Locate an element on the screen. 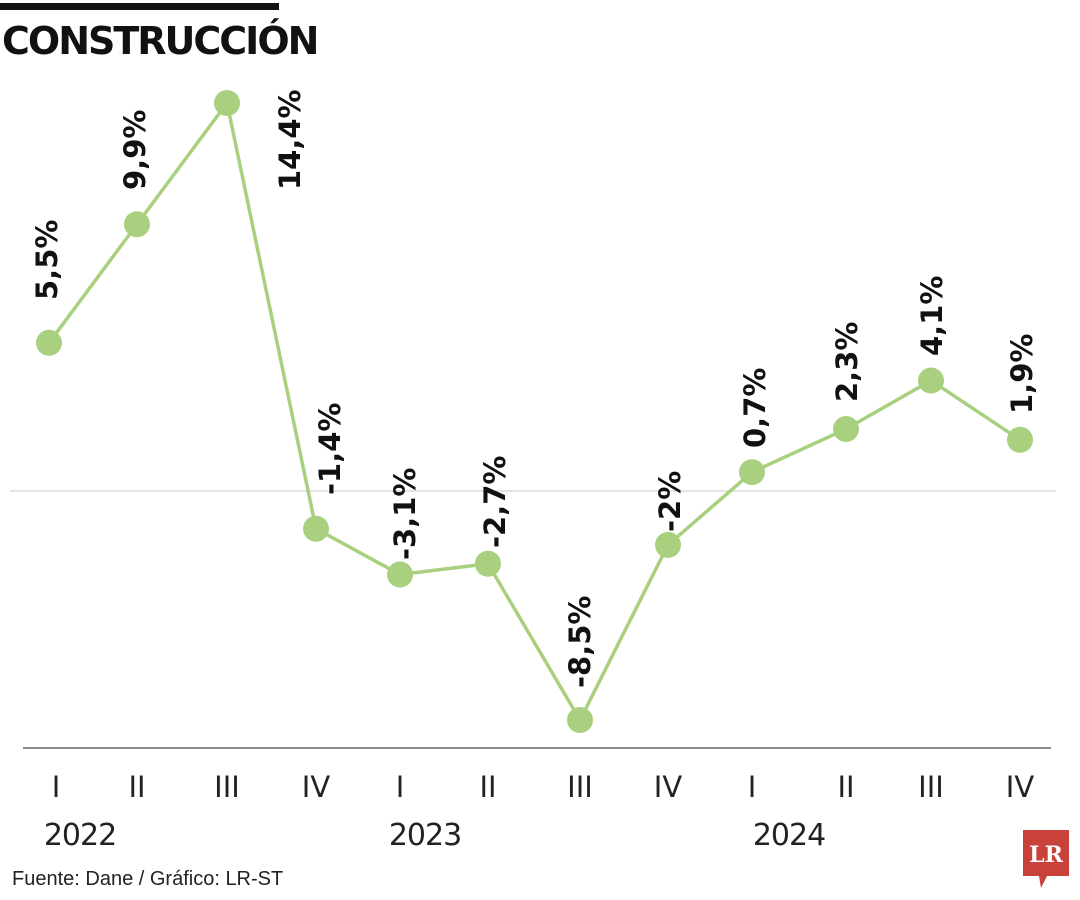 This screenshot has width=1080, height=900. data-label-4: -1,4% is located at coordinates (330, 449).